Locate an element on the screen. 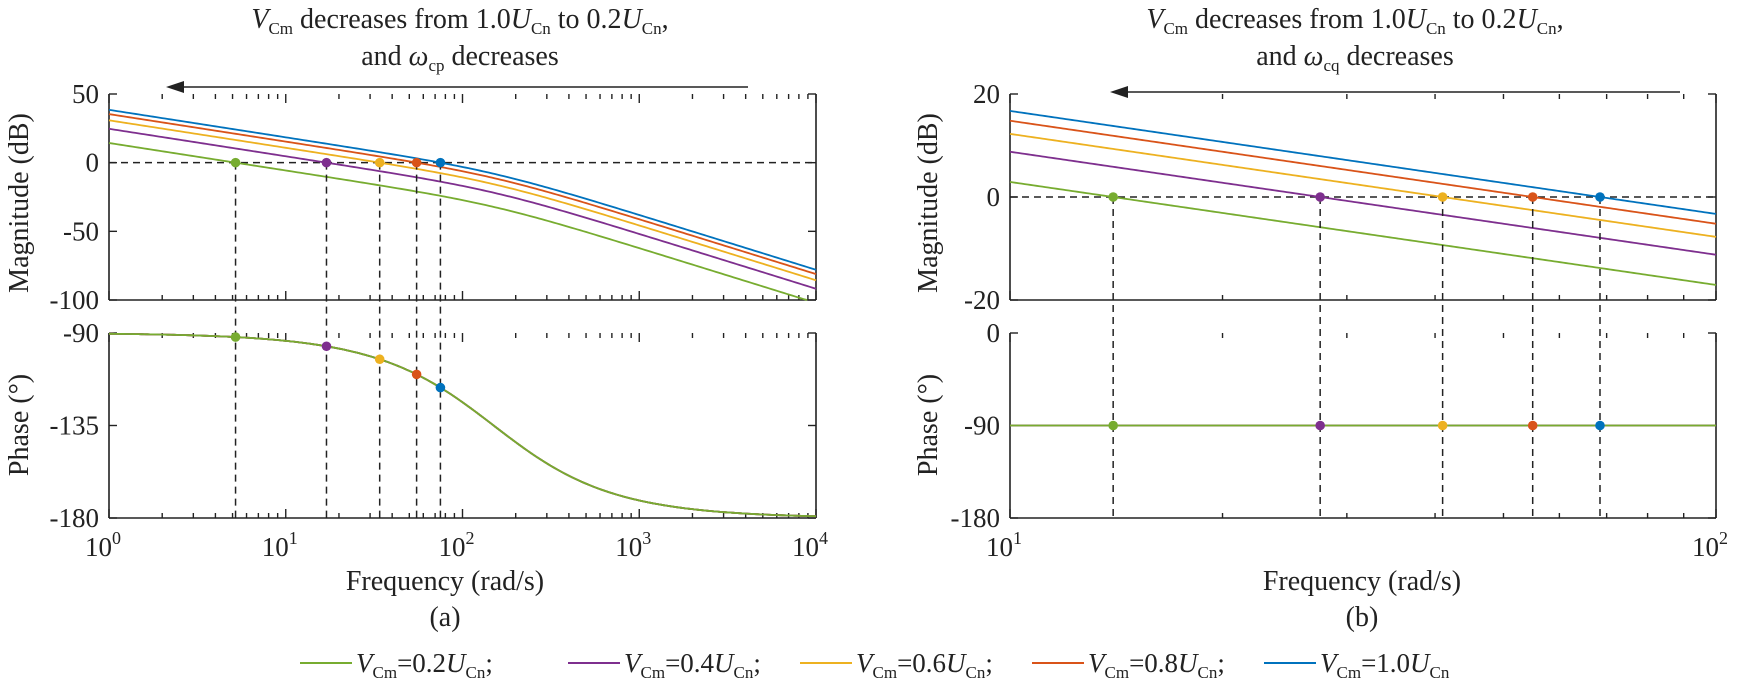 The image size is (1738, 690). phase-line-0.6 is located at coordinates (462, 425).